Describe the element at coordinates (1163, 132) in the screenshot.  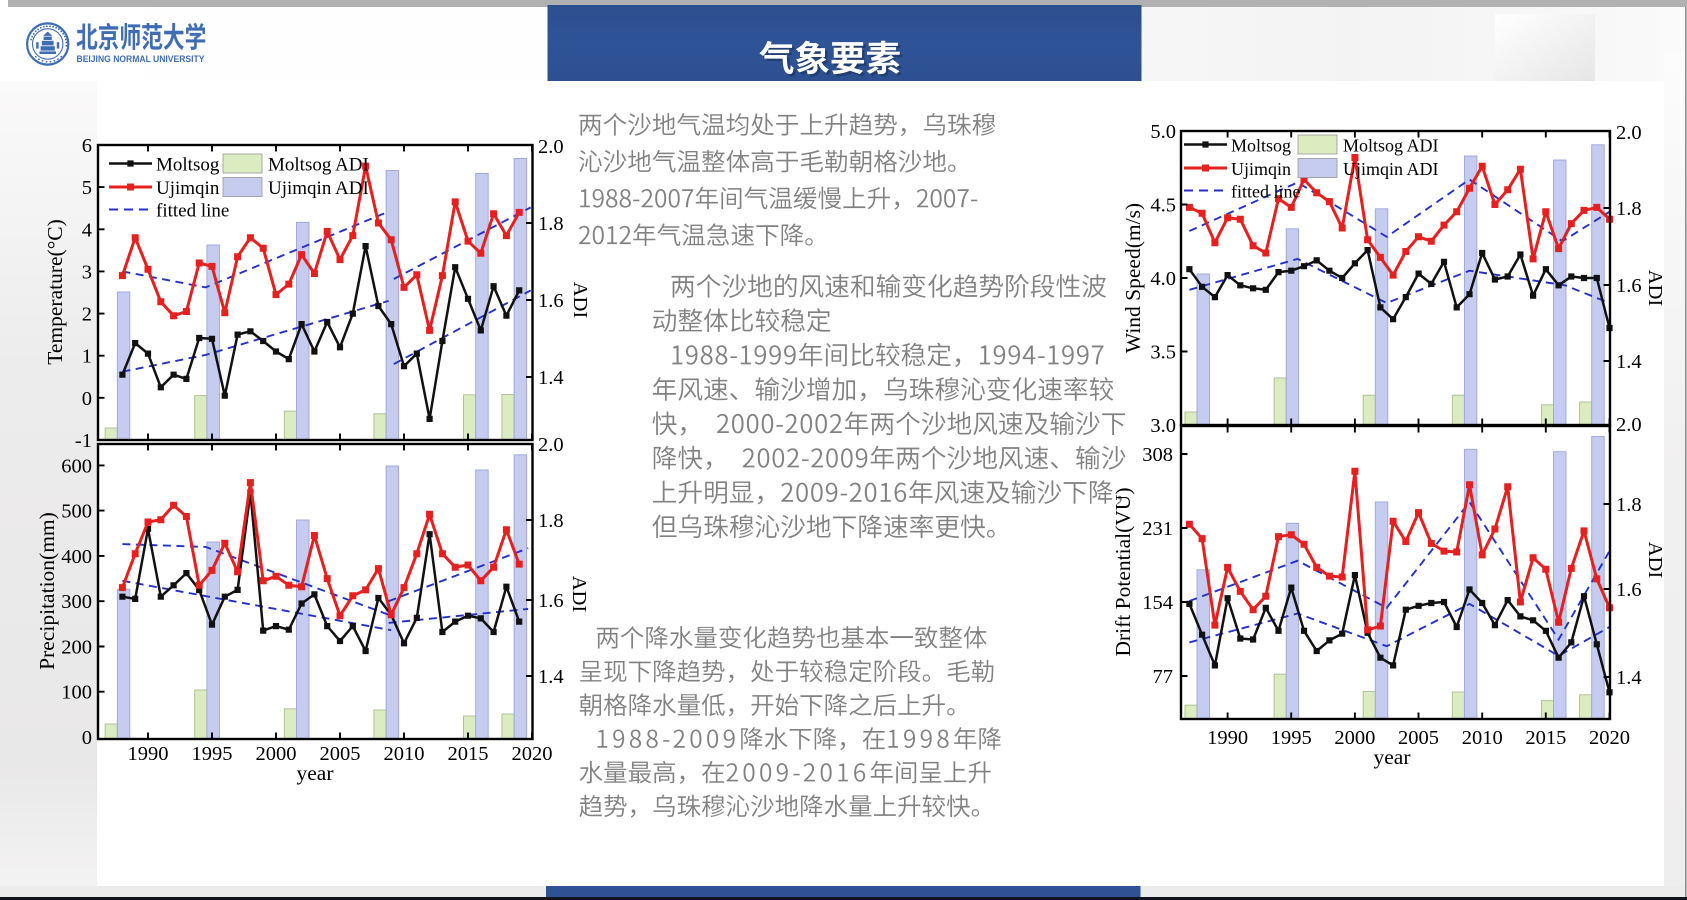
I see `svg-text: 5.0` at that location.